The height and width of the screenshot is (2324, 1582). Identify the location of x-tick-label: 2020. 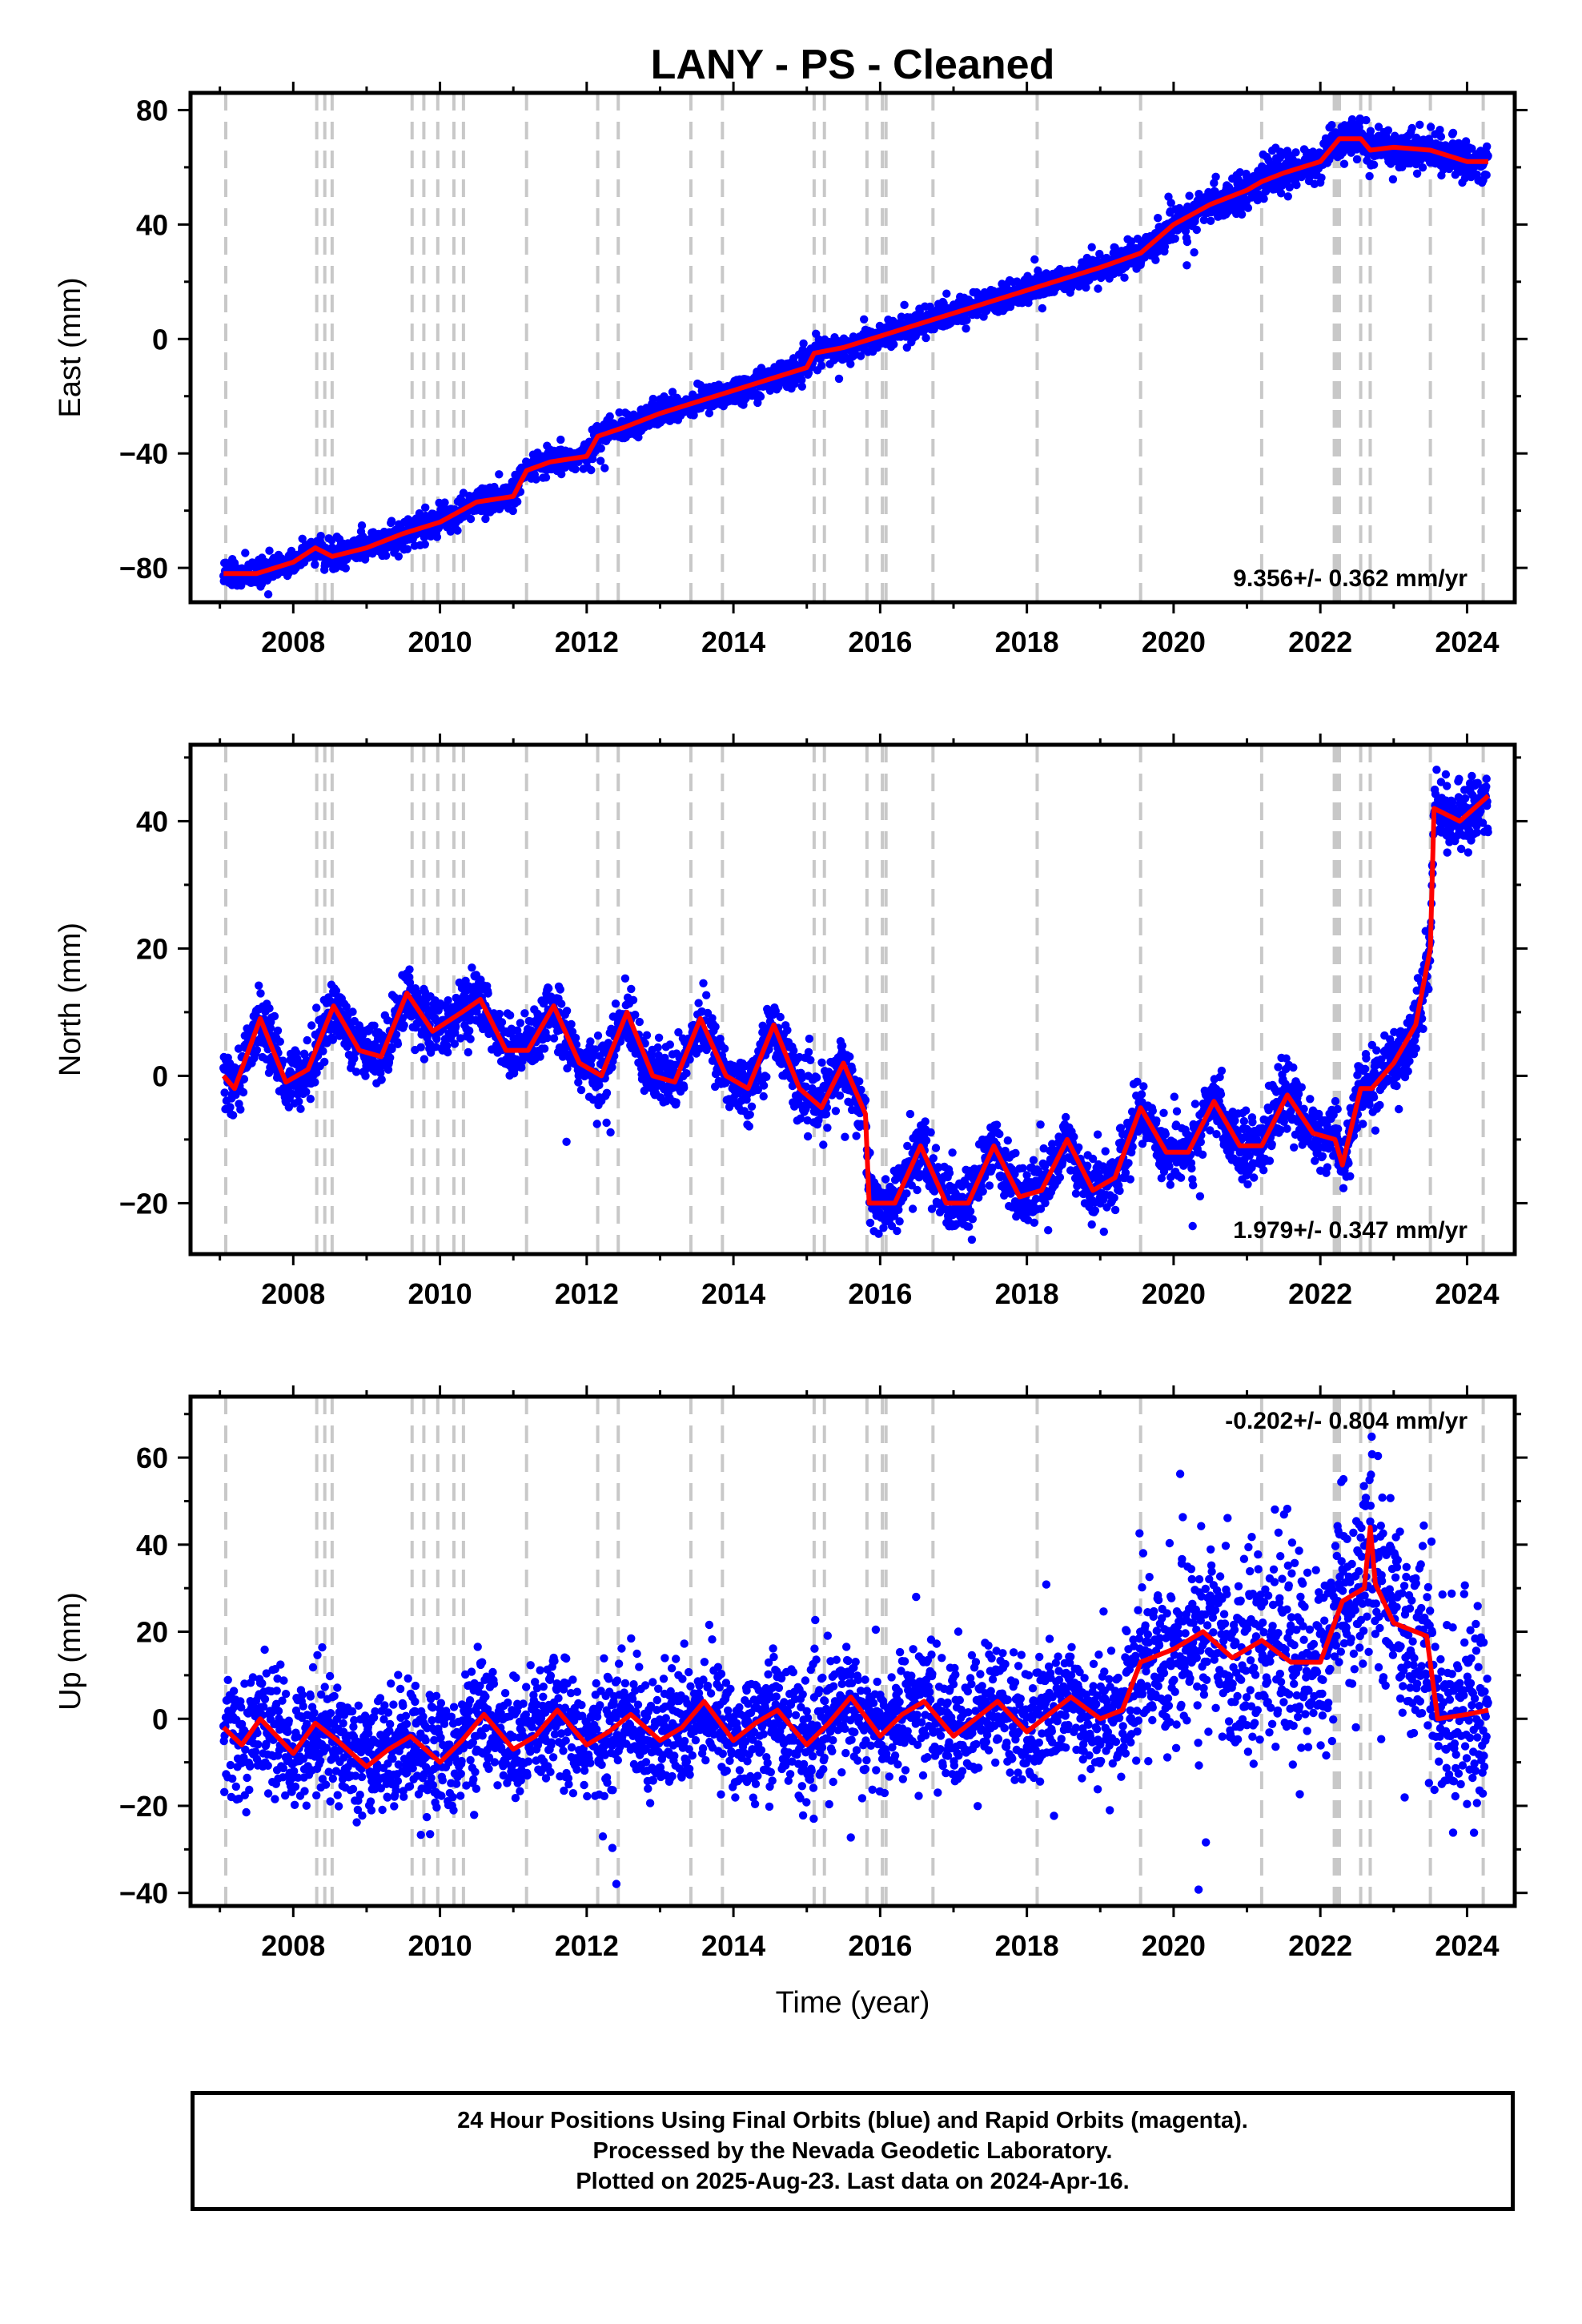
(1174, 641).